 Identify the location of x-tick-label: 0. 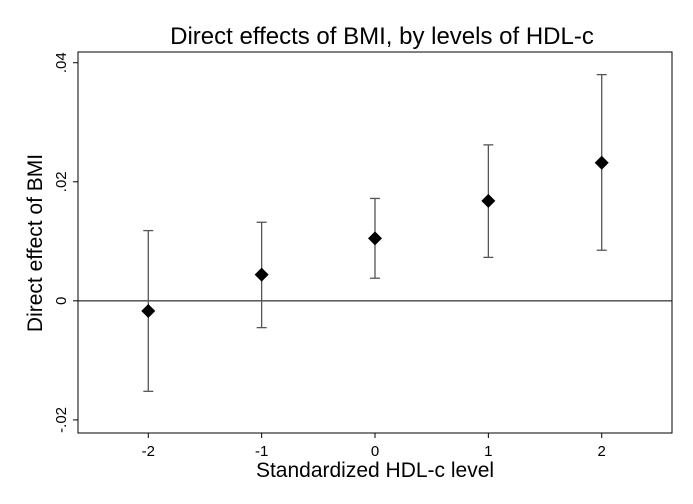
(375, 451).